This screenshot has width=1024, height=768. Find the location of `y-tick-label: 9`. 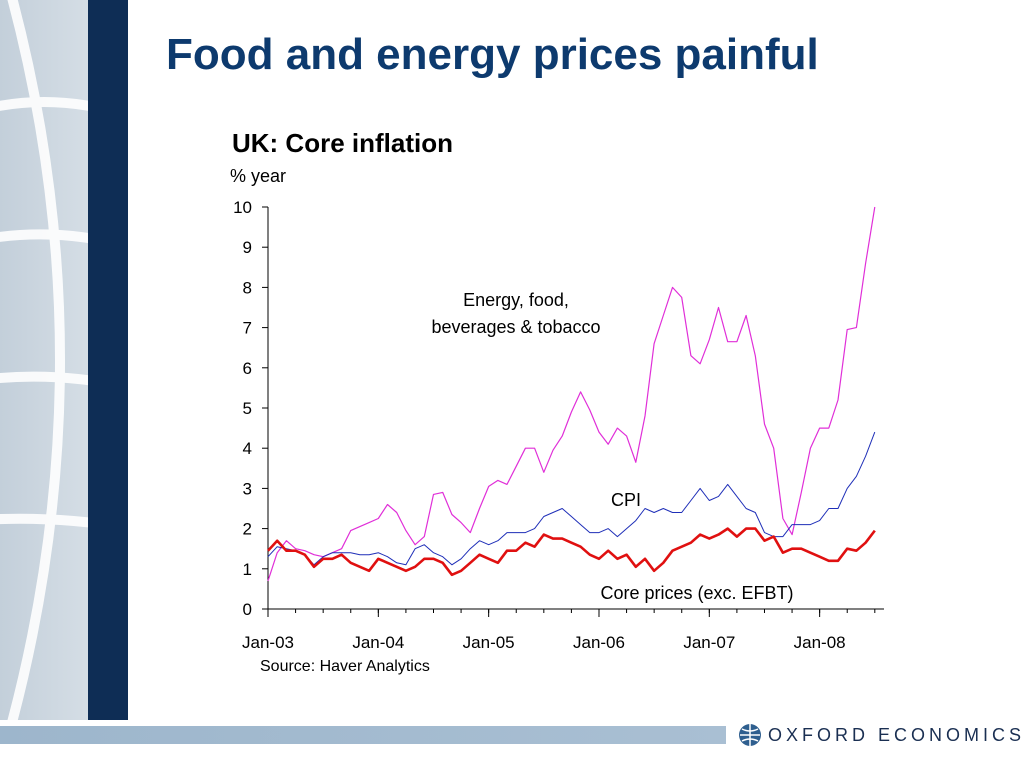

y-tick-label: 9 is located at coordinates (247, 247).